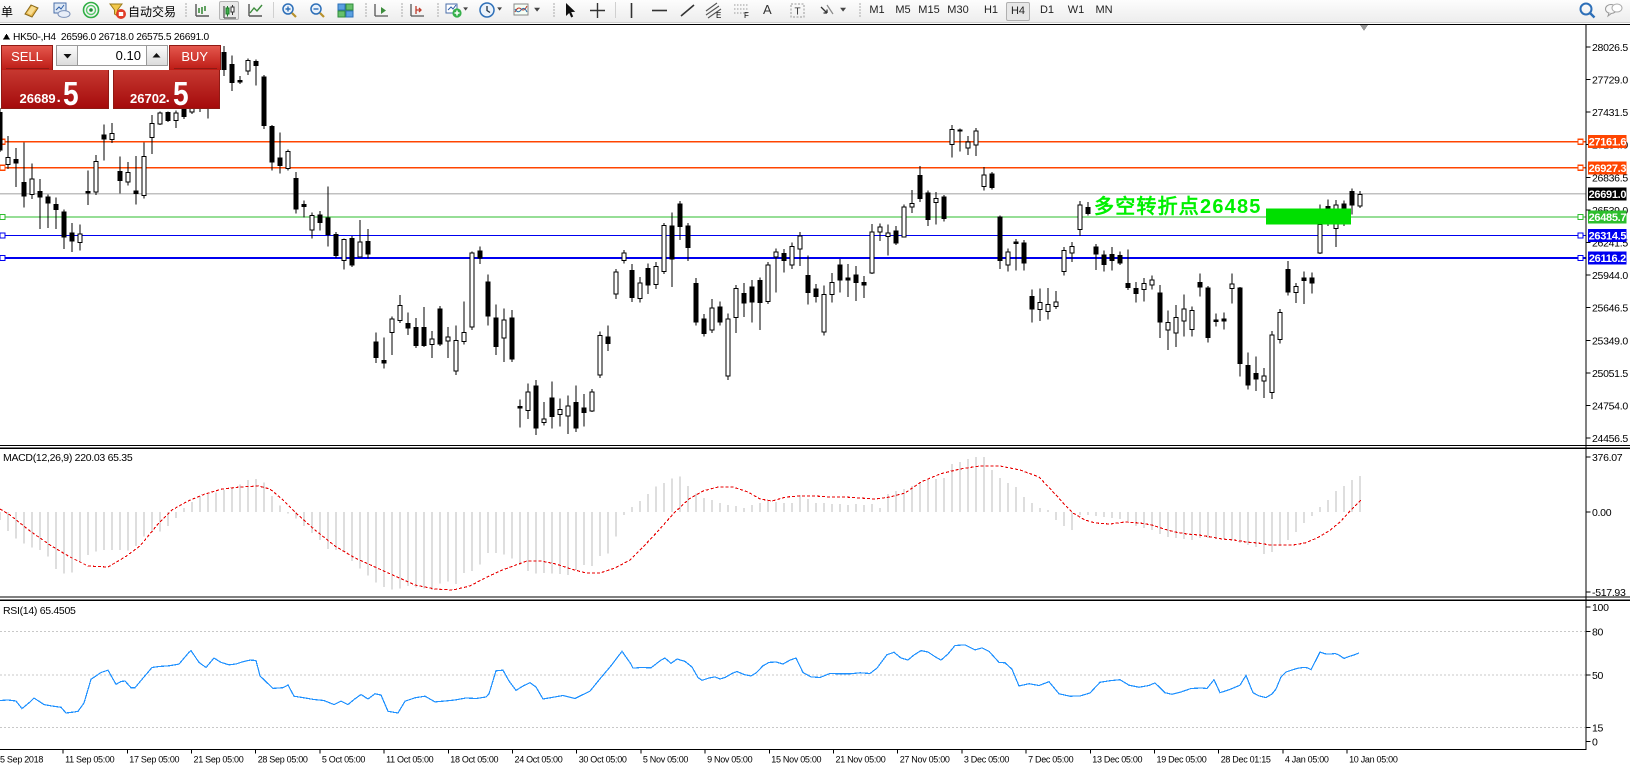  I want to click on svg-text: 5 Sep 2018, so click(21, 760).